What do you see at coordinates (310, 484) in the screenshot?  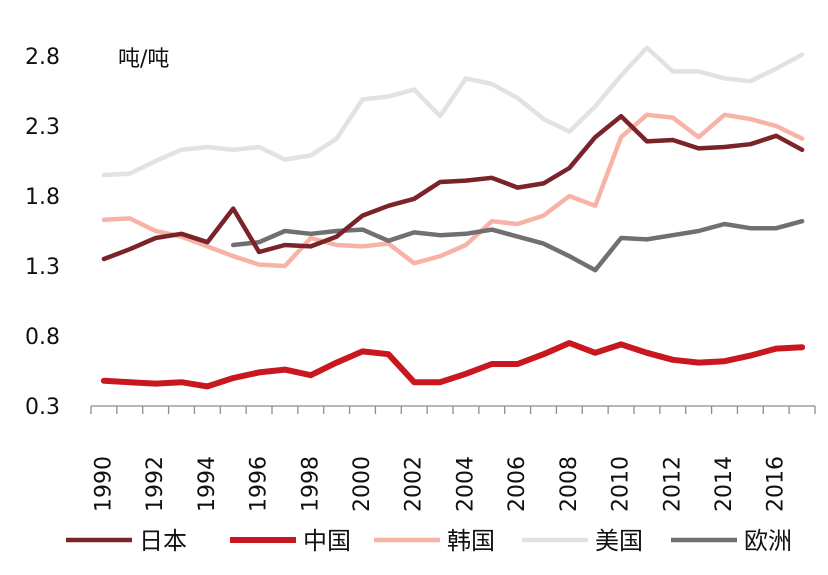 I see `x-tick-label: 1998` at bounding box center [310, 484].